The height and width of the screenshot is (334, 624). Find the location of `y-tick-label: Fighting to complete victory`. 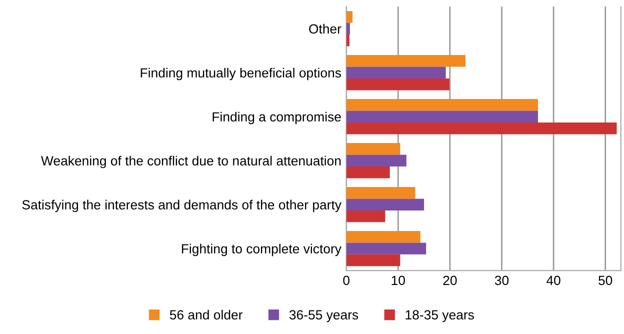

y-tick-label: Fighting to complete victory is located at coordinates (262, 250).